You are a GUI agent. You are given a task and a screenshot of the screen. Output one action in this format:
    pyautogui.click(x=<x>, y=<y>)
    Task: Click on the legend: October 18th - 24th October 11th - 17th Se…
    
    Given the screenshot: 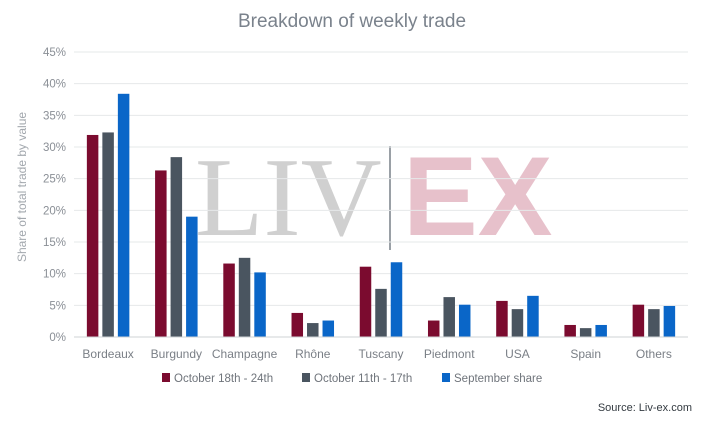 What is the action you would take?
    pyautogui.click(x=352, y=379)
    